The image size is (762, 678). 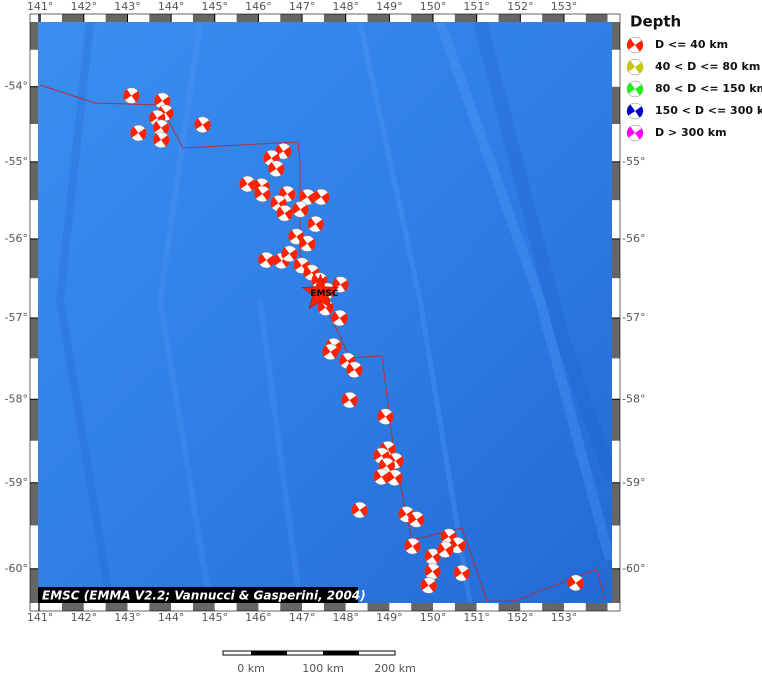 I want to click on lon-tick-label: 143°, so click(x=127, y=6).